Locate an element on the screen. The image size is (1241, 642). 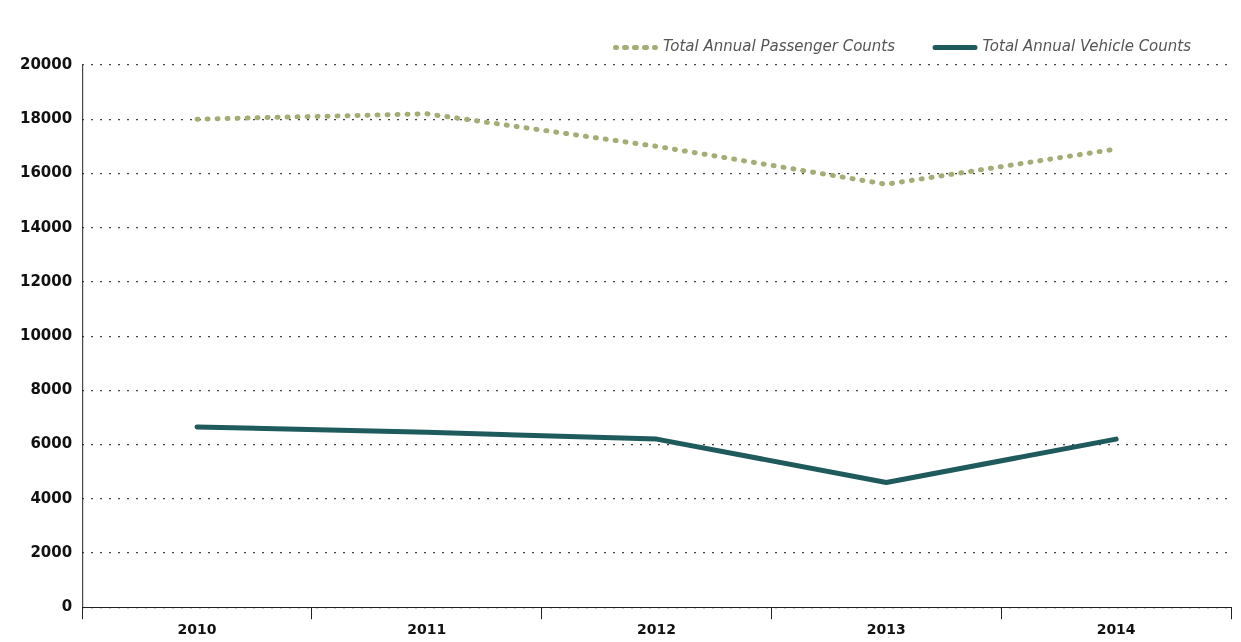
x-tick-label: 2011 is located at coordinates (427, 629).